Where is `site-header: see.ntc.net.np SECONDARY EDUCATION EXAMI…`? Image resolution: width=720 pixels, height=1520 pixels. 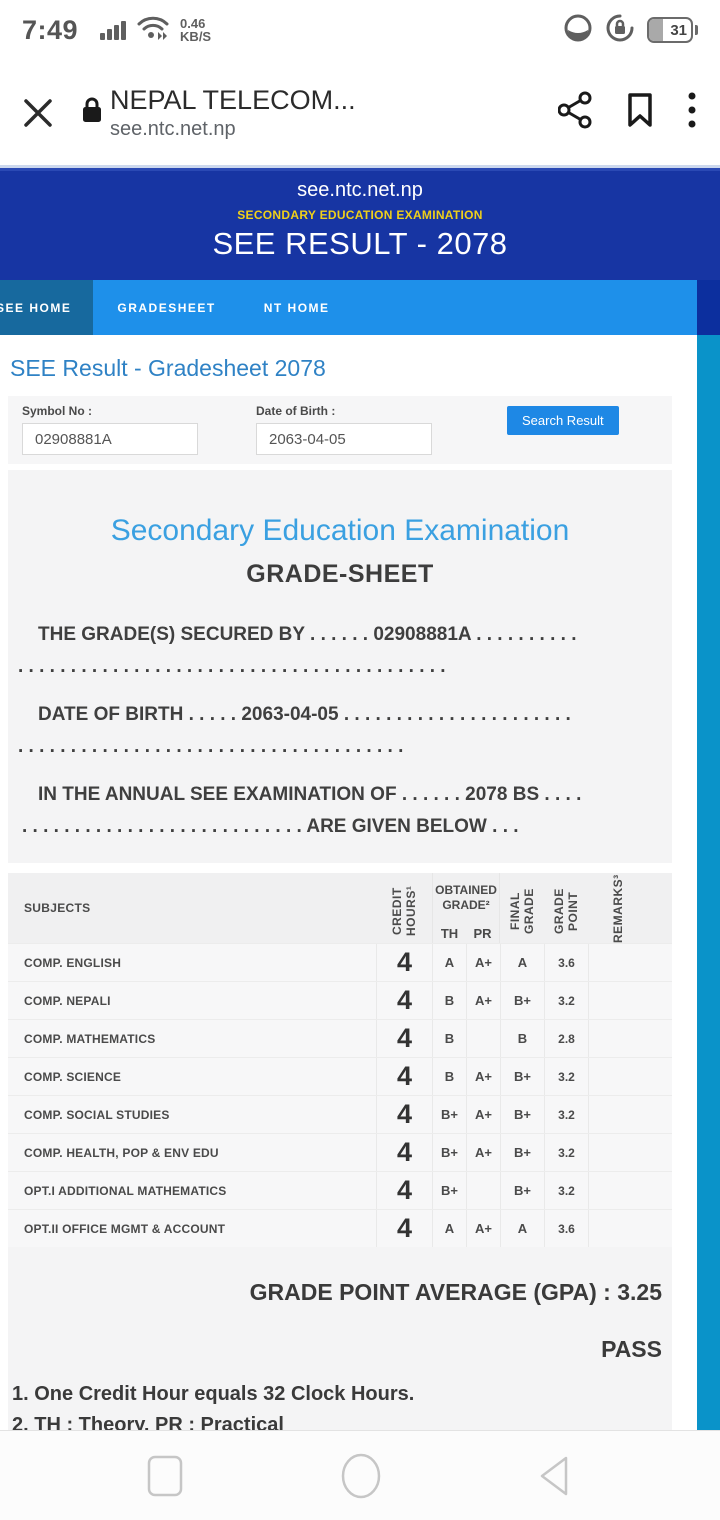
site-header: see.ntc.net.np SECONDARY EDUCATION EXAMI… is located at coordinates (360, 224).